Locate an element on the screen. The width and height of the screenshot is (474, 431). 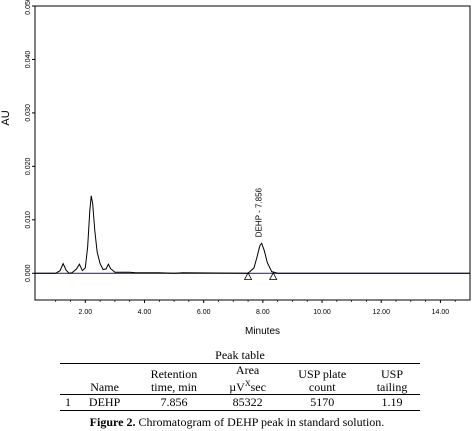
header-plate-count: USP plate count is located at coordinates (322, 380).